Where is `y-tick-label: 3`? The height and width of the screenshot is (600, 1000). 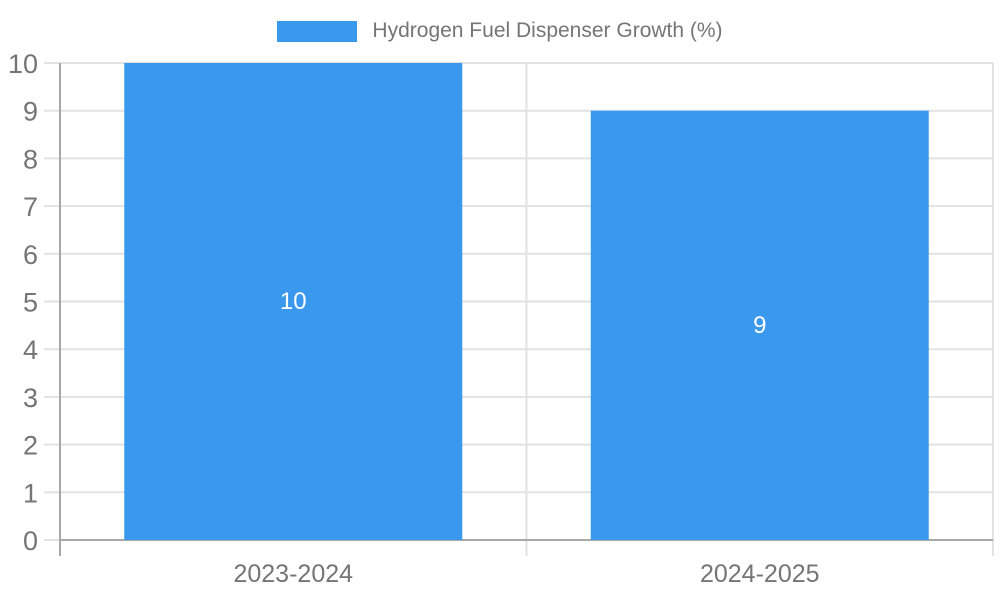
y-tick-label: 3 is located at coordinates (30, 398).